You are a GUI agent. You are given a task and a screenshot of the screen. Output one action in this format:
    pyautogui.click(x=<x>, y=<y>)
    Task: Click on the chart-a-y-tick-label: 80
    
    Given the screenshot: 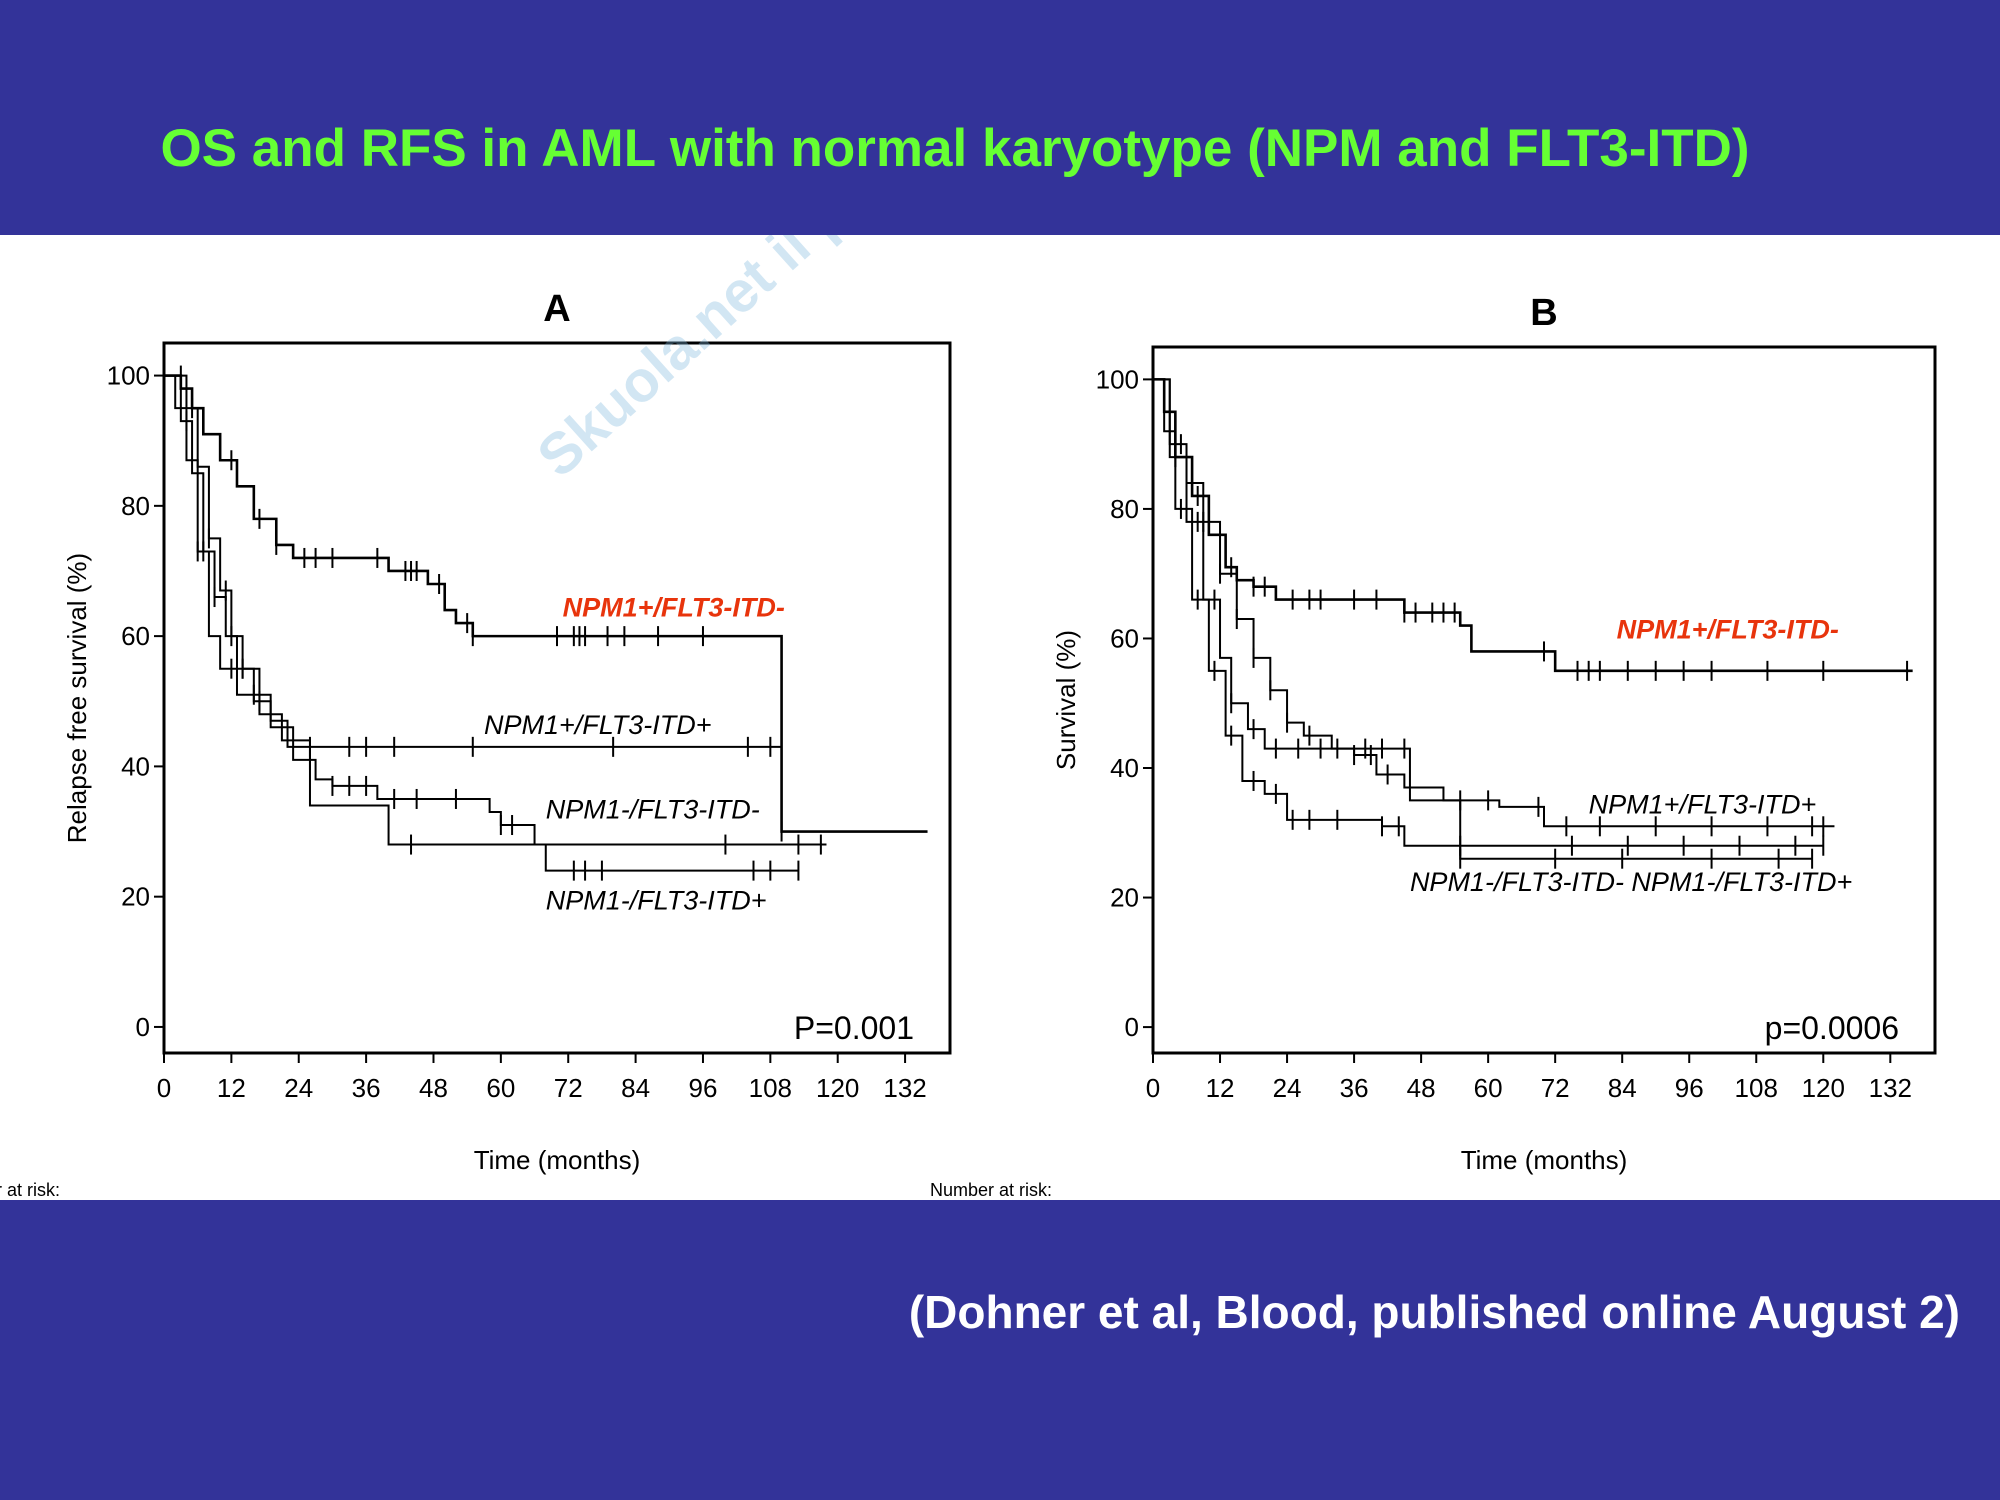 What is the action you would take?
    pyautogui.click(x=135, y=506)
    